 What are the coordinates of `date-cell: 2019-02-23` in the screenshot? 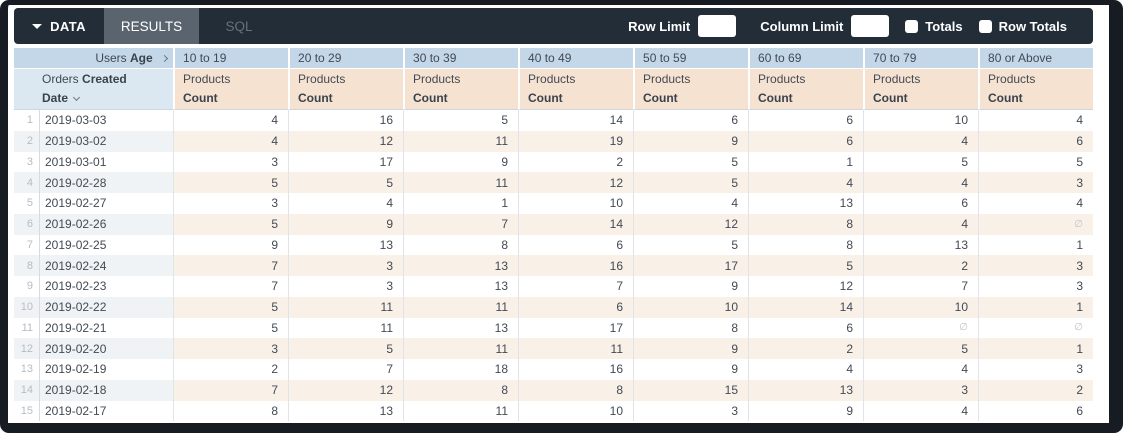 It's located at (76, 286).